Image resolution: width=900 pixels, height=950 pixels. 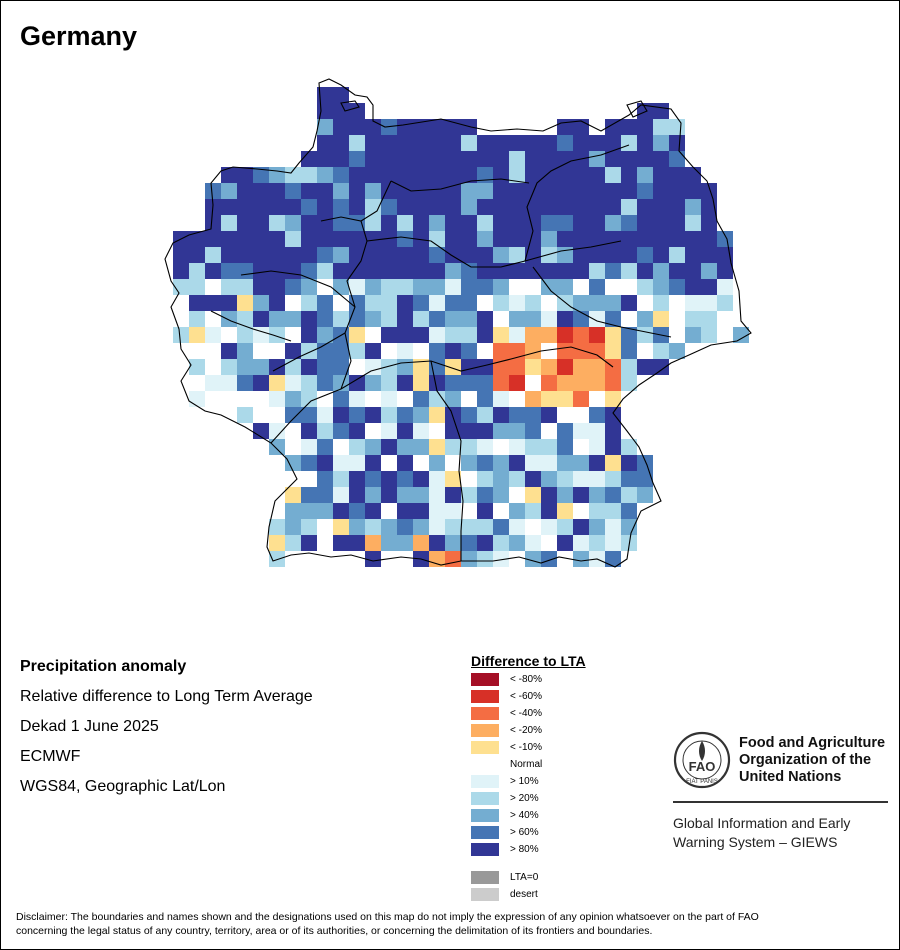 What do you see at coordinates (79, 36) in the screenshot?
I see `map-title: Germany` at bounding box center [79, 36].